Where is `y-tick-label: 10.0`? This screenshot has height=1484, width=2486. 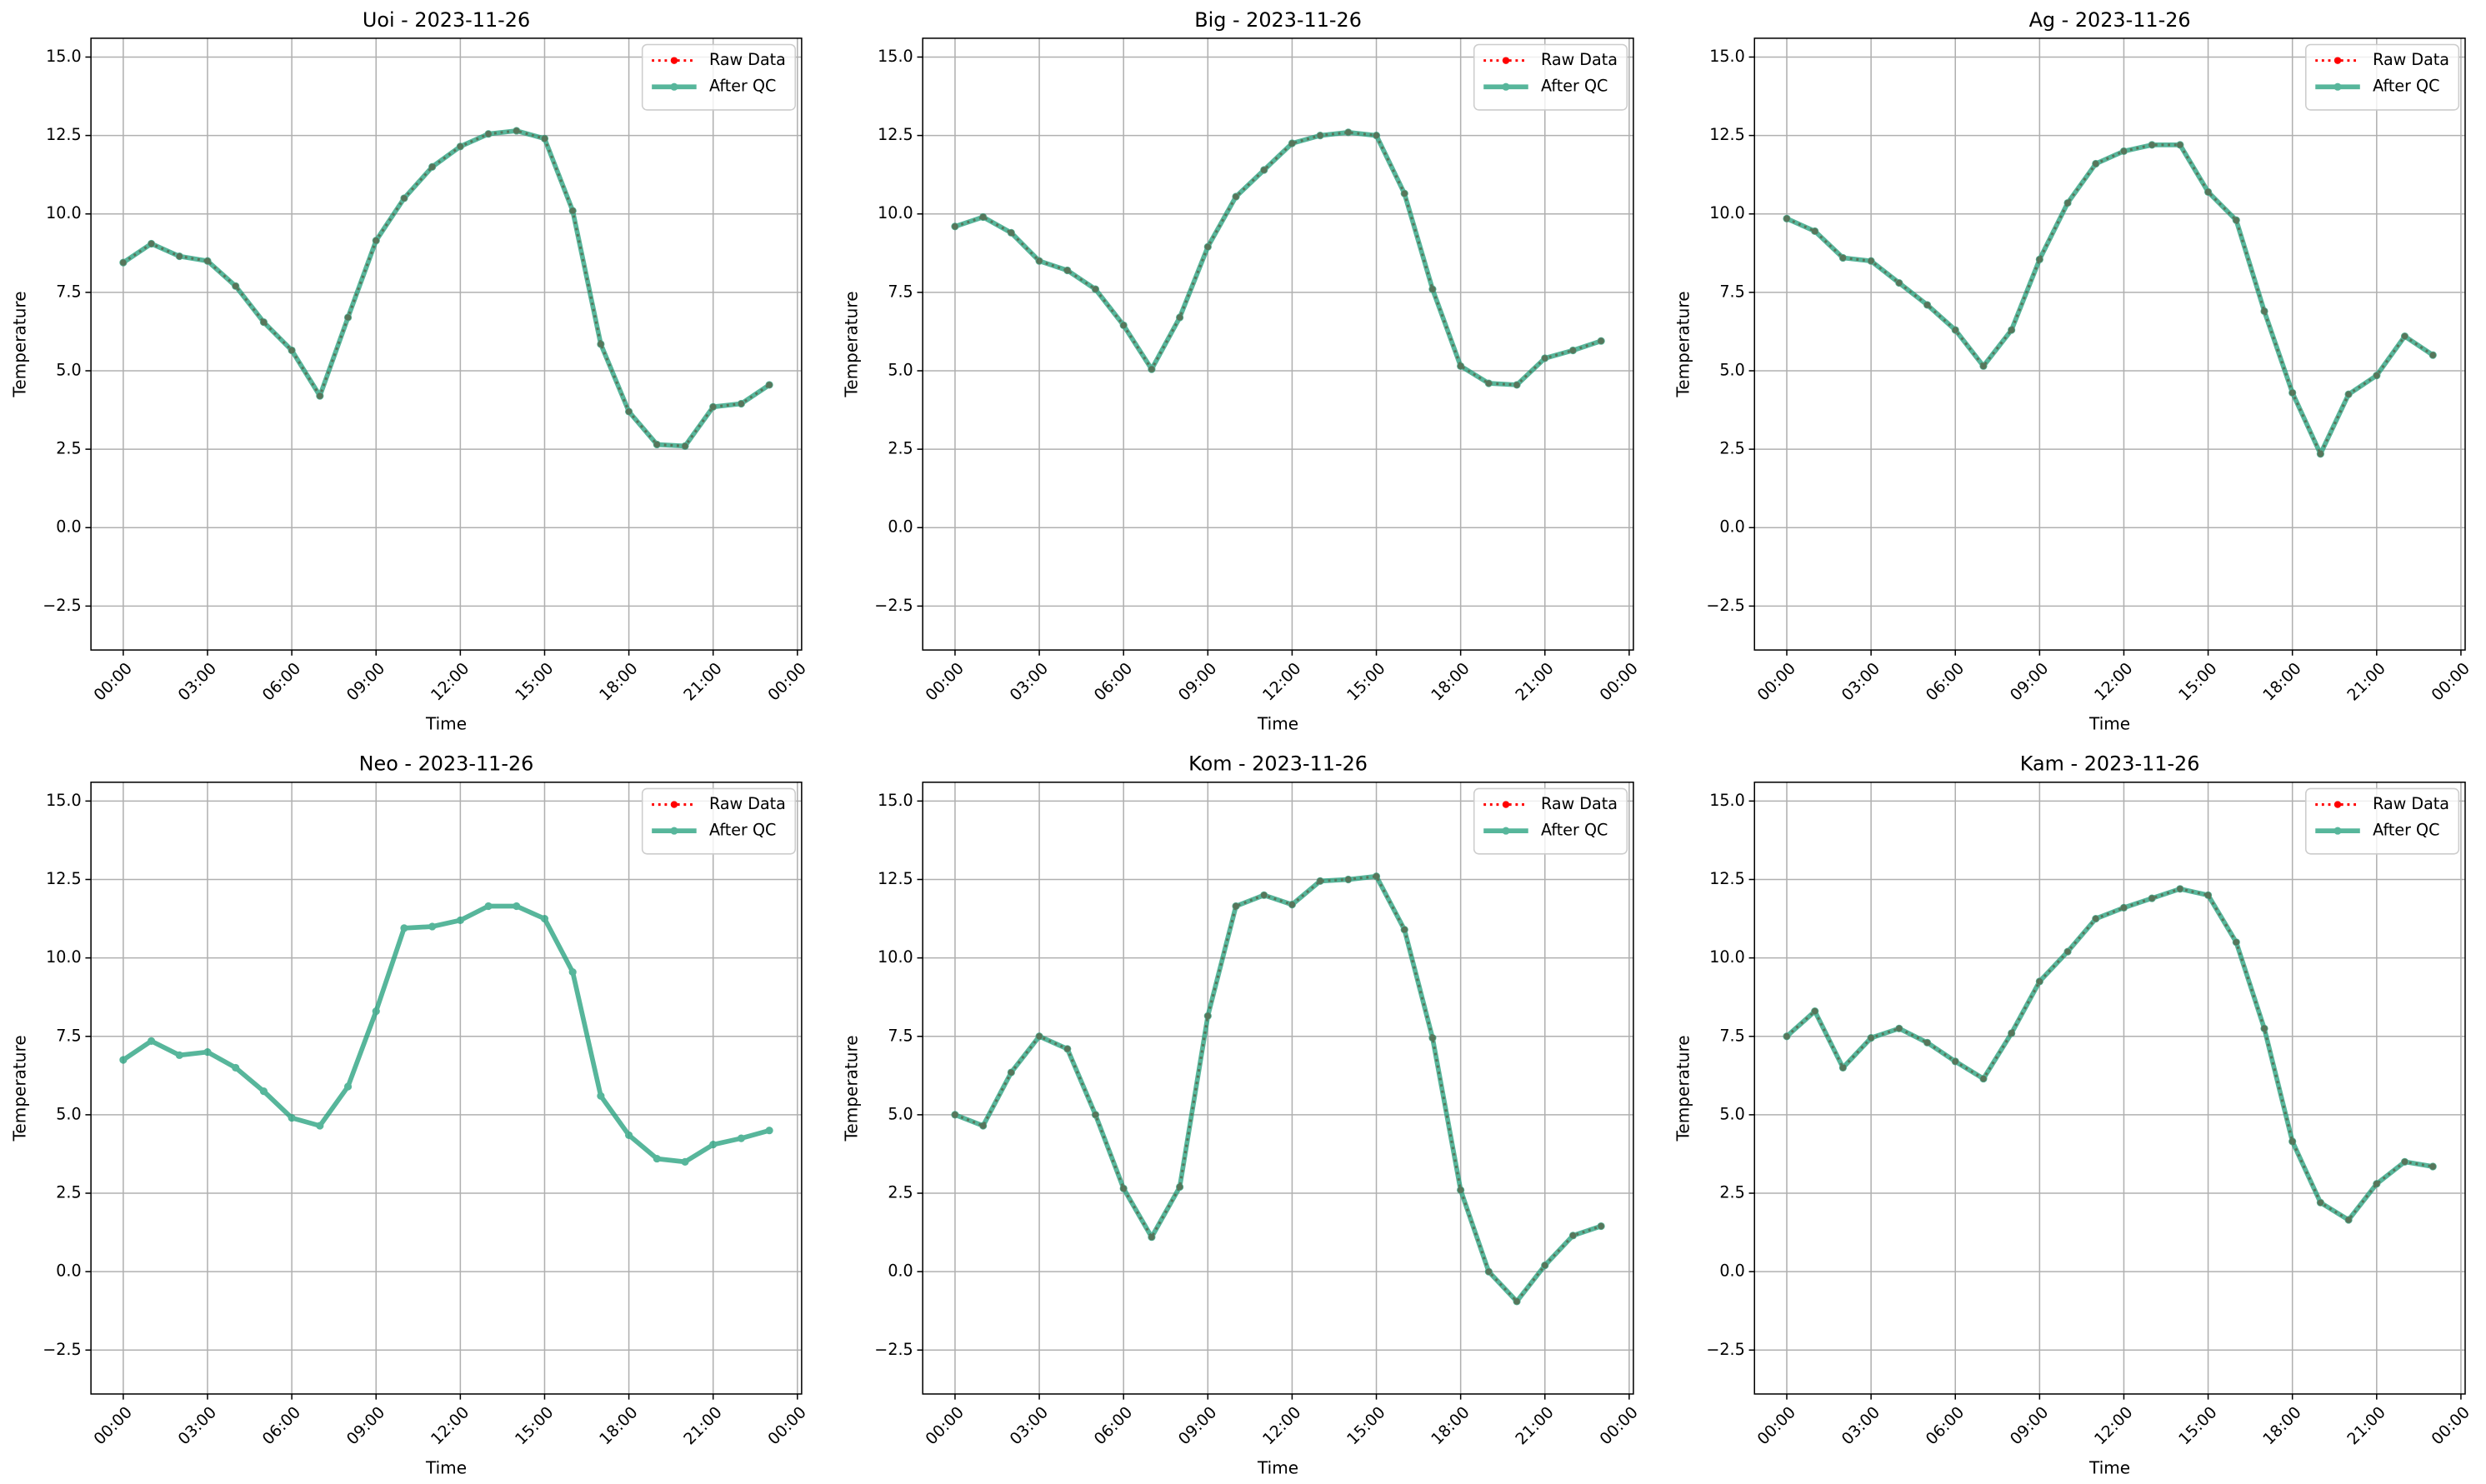 y-tick-label: 10.0 is located at coordinates (895, 212).